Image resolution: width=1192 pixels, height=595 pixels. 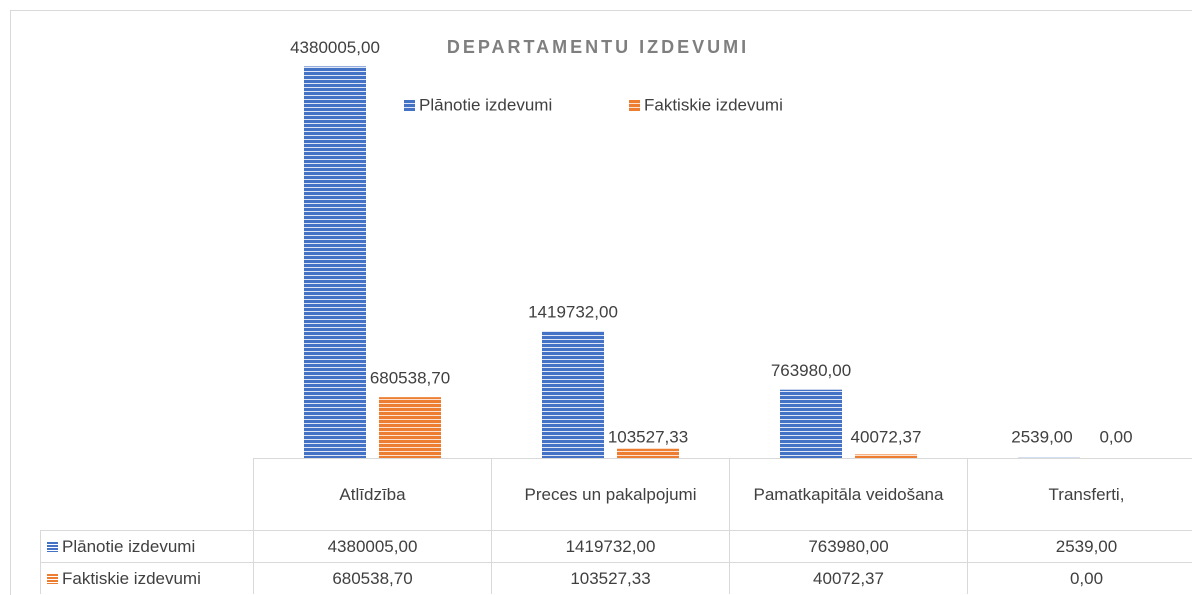 I want to click on series-name: Plānotie izdevumi, so click(x=129, y=546).